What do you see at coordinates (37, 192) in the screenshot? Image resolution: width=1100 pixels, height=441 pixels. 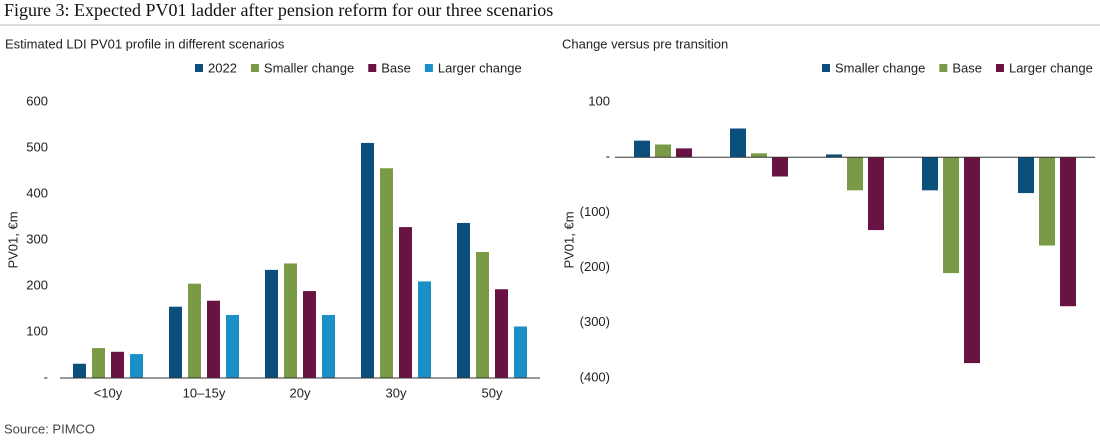 I see `y-tick-label: 400` at bounding box center [37, 192].